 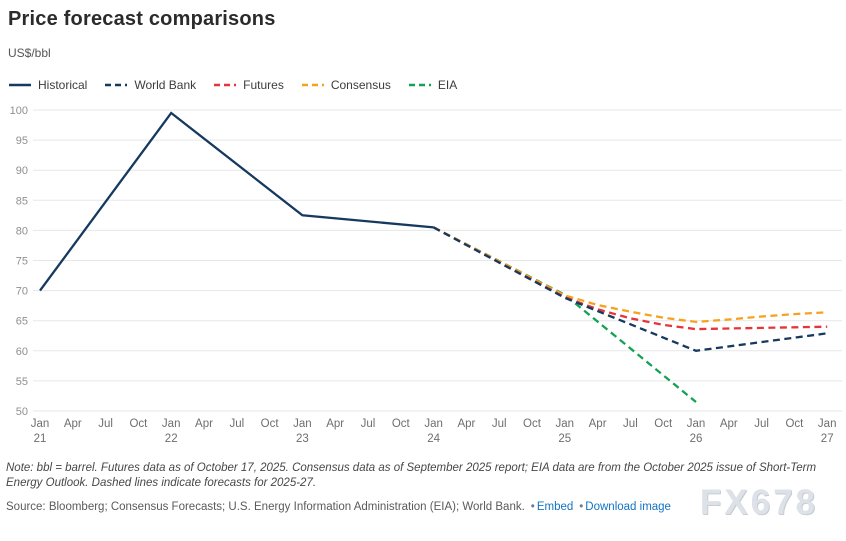 What do you see at coordinates (758, 502) in the screenshot?
I see `fx678-watermark: FX678` at bounding box center [758, 502].